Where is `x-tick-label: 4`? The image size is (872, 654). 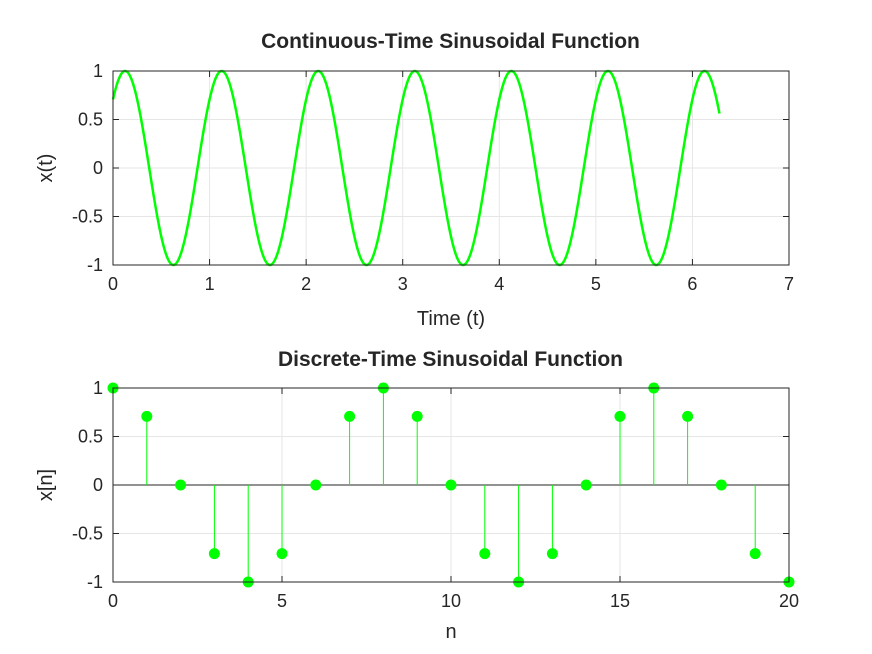 x-tick-label: 4 is located at coordinates (499, 284).